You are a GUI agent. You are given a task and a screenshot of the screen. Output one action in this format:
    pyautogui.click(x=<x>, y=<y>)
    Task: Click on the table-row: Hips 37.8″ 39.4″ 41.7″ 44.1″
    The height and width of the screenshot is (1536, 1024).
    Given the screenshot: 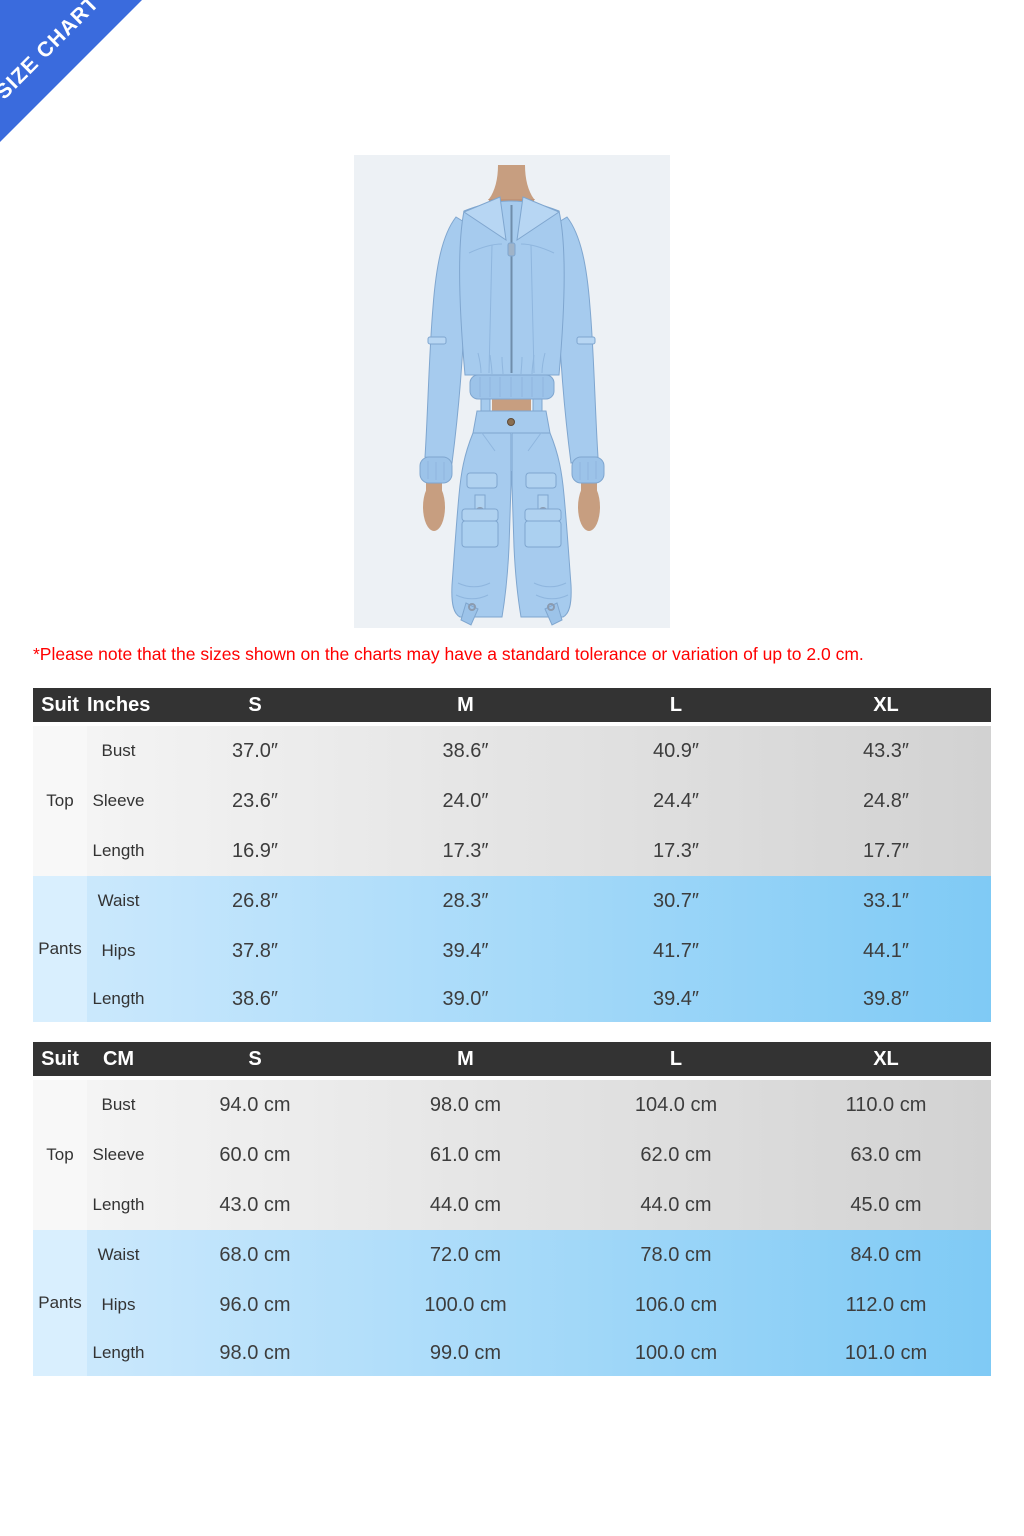 What is the action you would take?
    pyautogui.click(x=512, y=951)
    